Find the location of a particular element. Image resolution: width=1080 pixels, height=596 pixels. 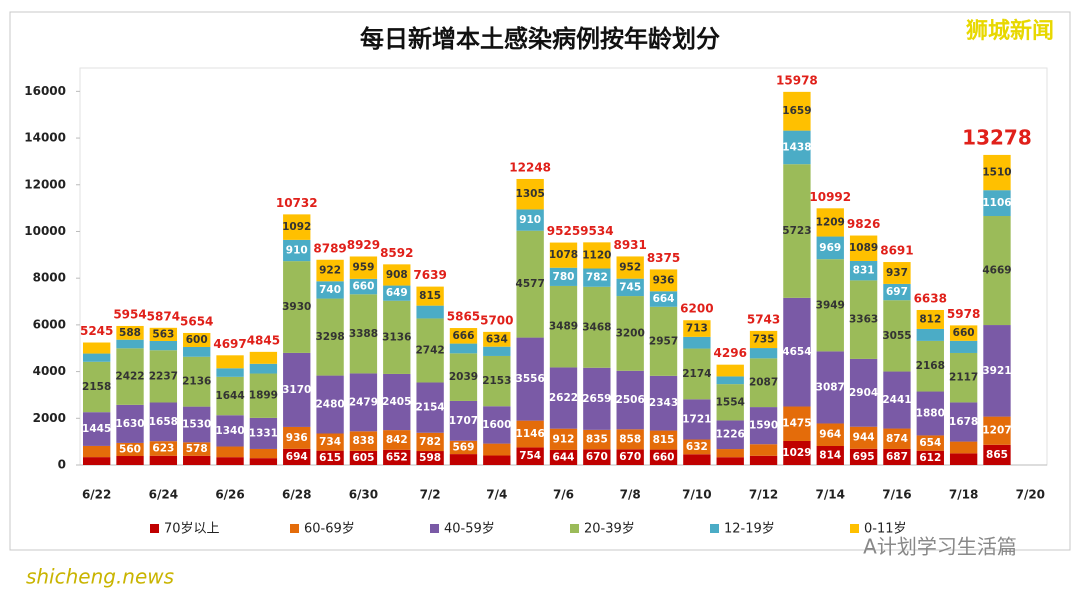

segment-label: 695 is located at coordinates (864, 457).